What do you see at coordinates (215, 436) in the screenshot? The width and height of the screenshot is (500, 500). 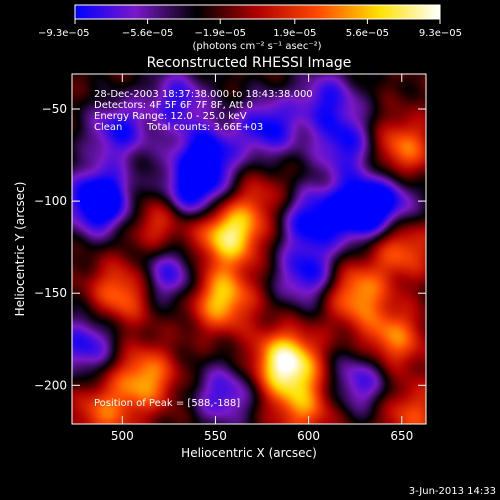 I see `x-tick-label: 550` at bounding box center [215, 436].